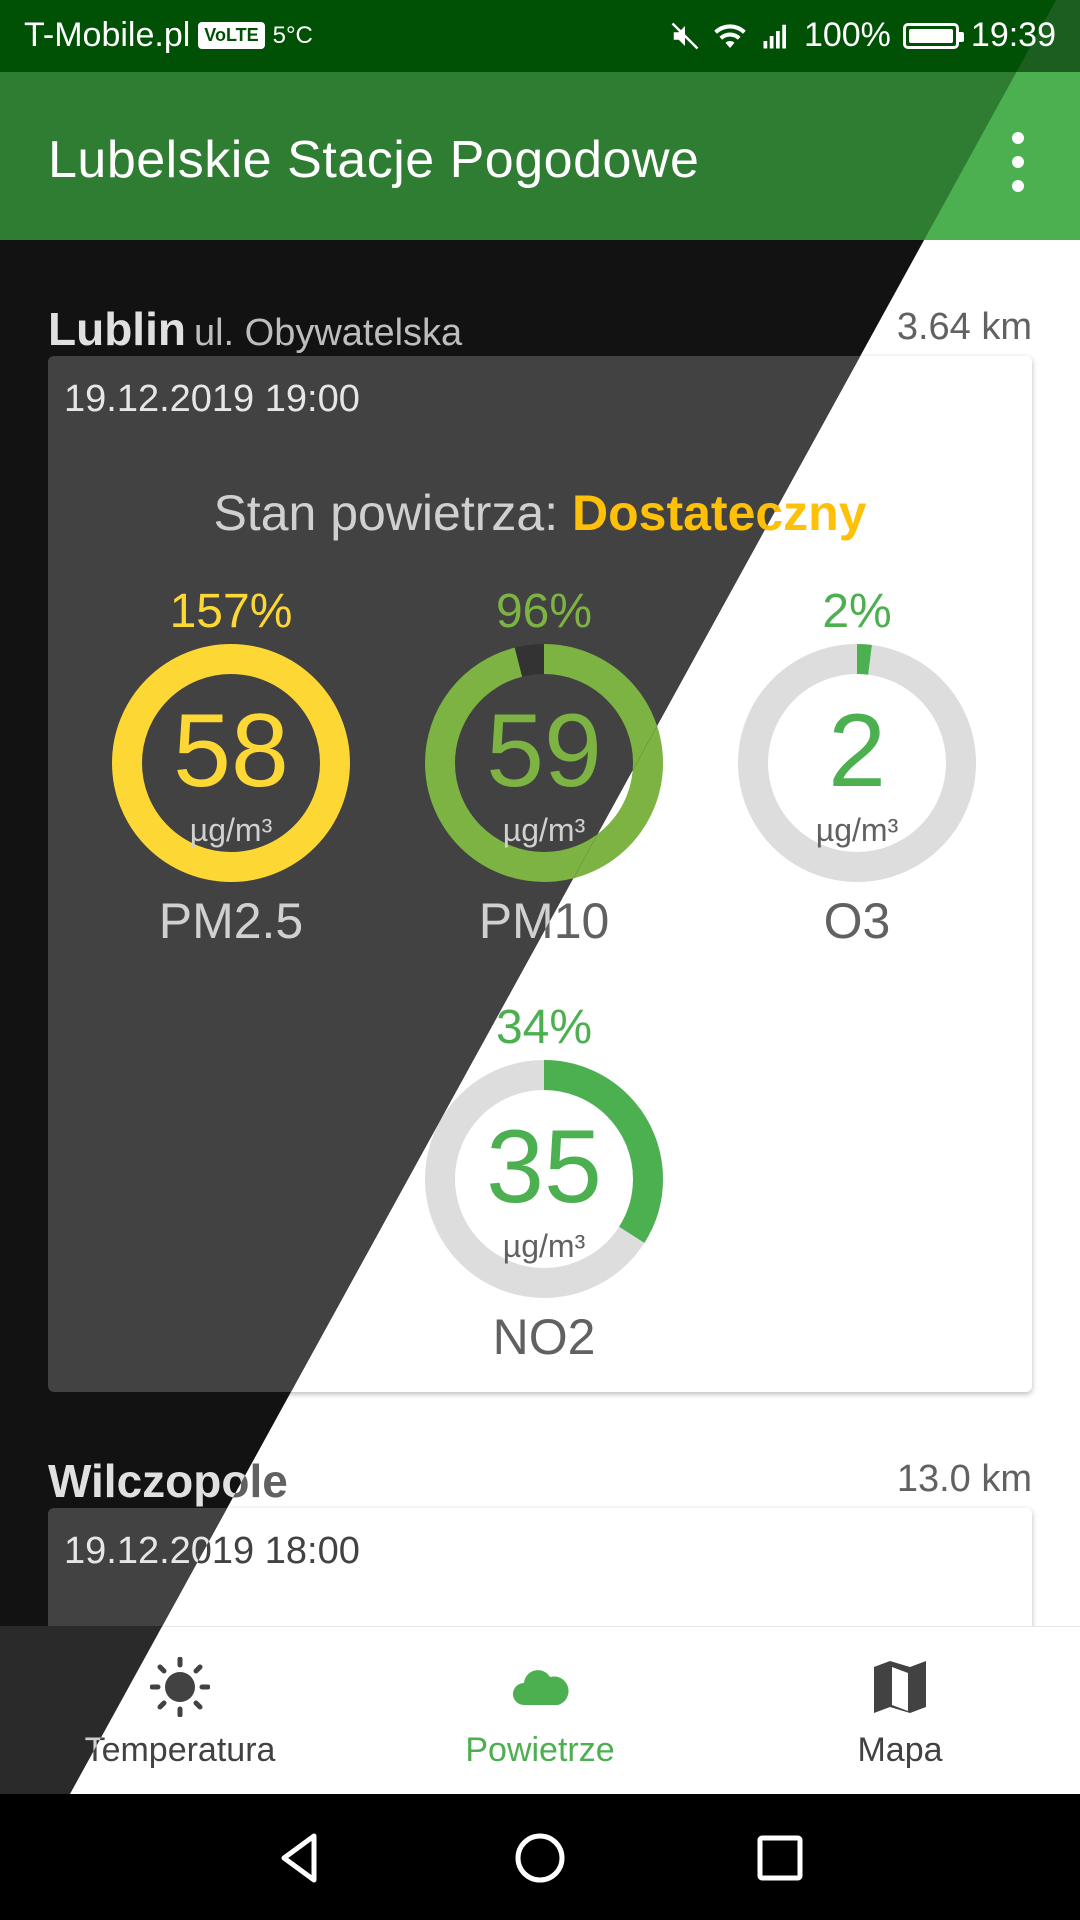  Describe the element at coordinates (857, 921) in the screenshot. I see `gauge-name: O3` at that location.